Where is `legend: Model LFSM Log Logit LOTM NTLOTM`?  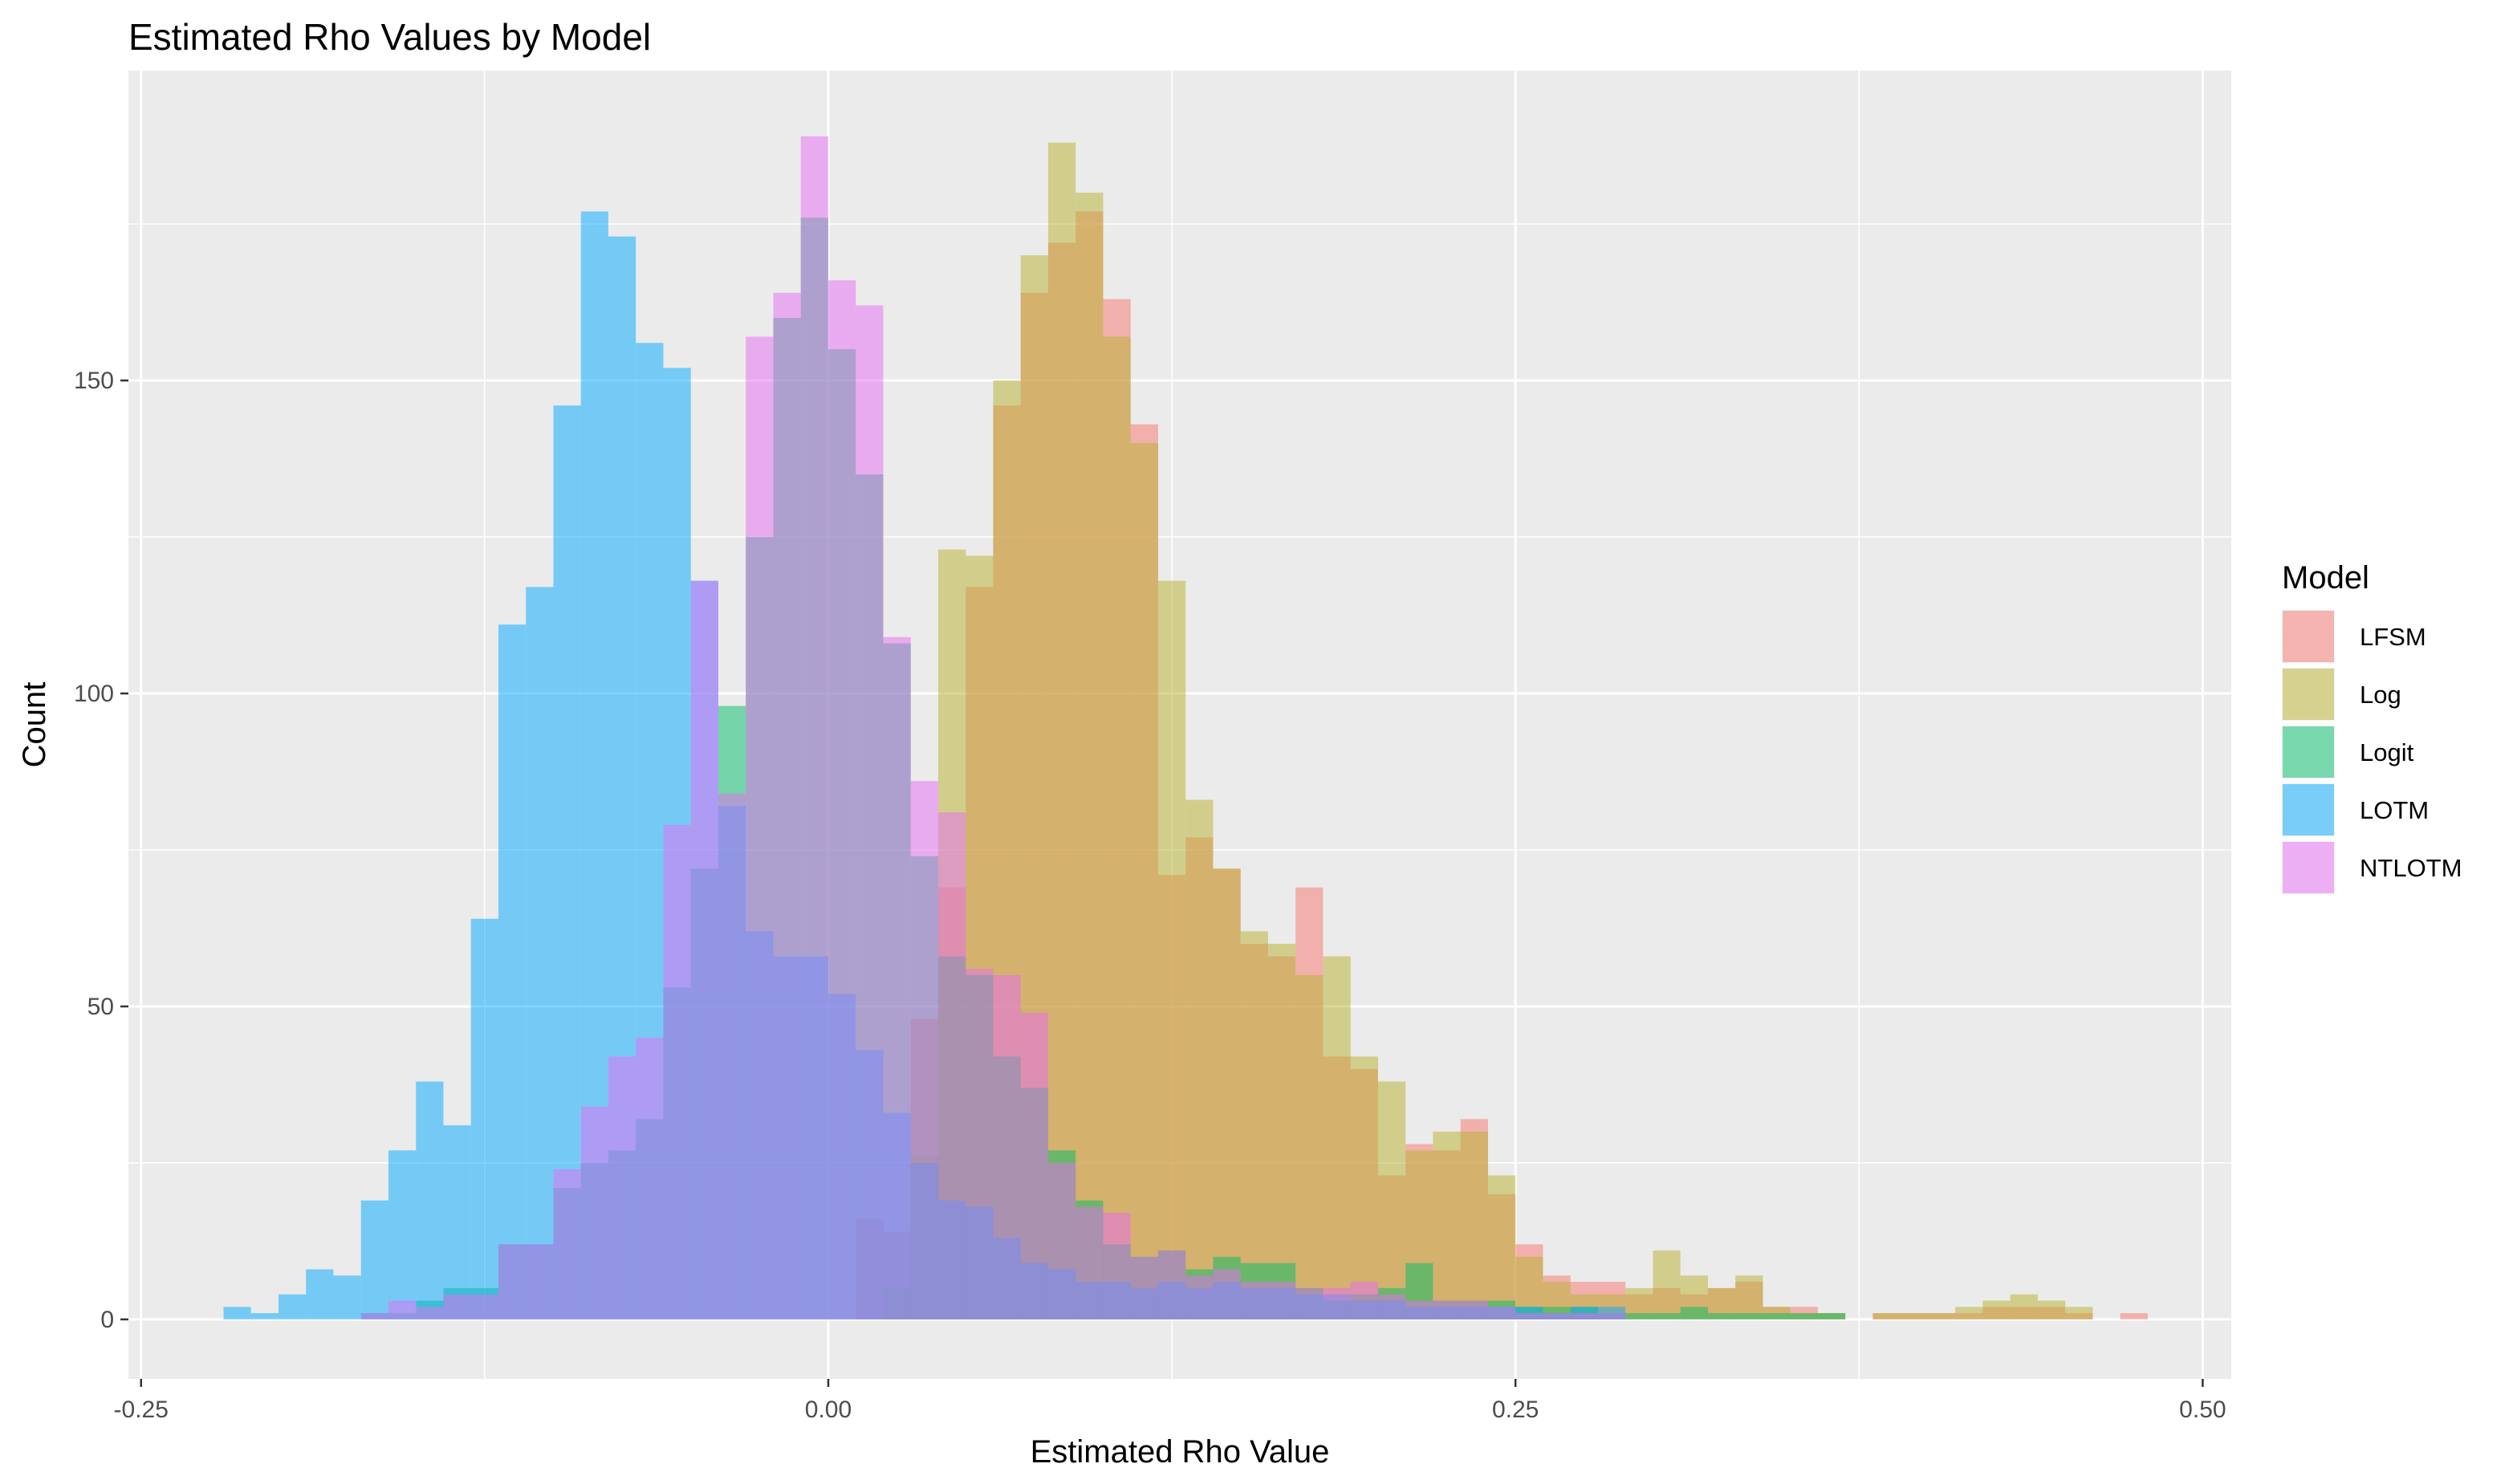 legend: Model LFSM Log Logit LOTM NTLOTM is located at coordinates (2372, 727).